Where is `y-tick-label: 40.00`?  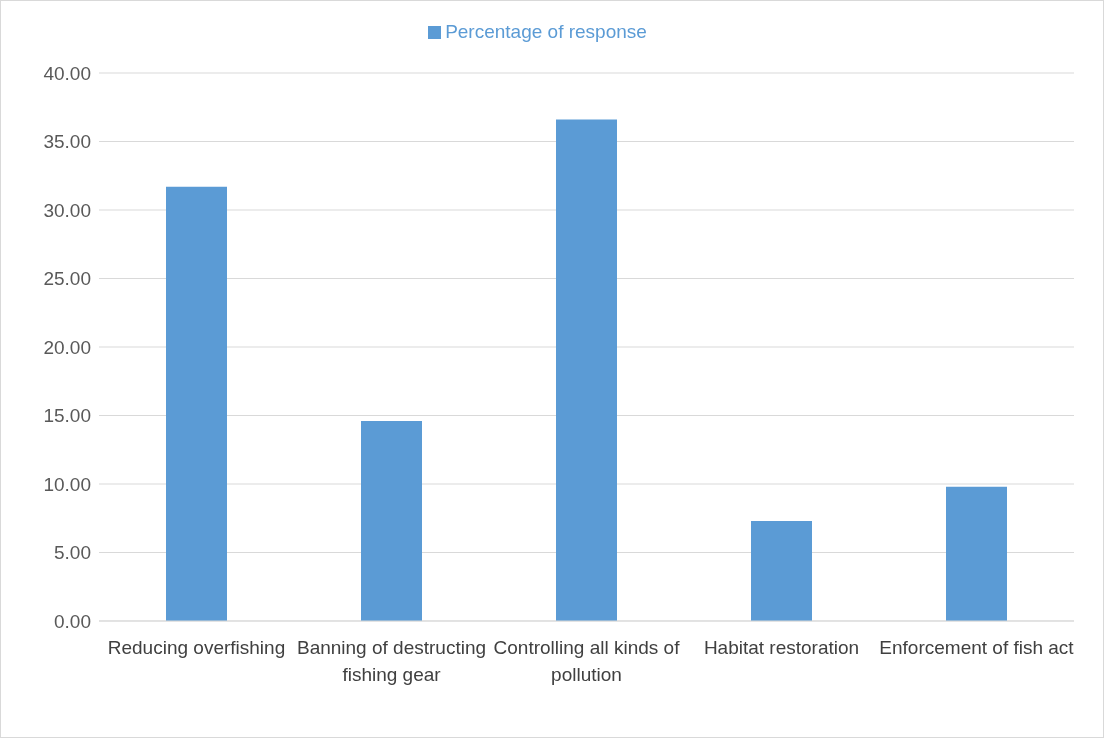
y-tick-label: 40.00 is located at coordinates (67, 73).